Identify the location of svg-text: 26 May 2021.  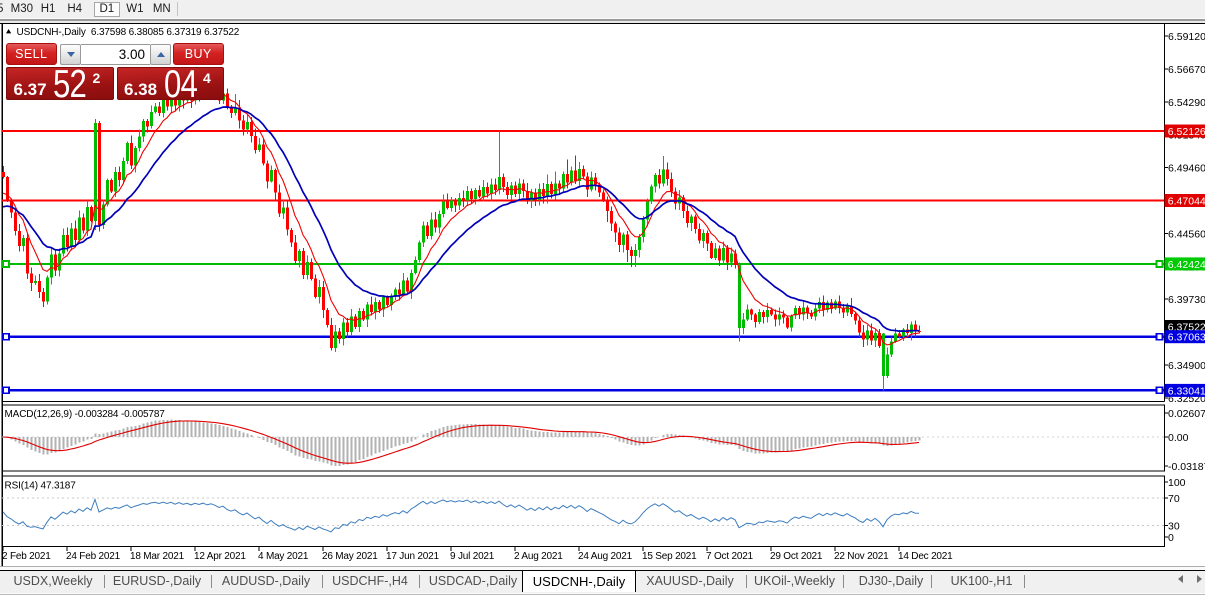
(350, 556).